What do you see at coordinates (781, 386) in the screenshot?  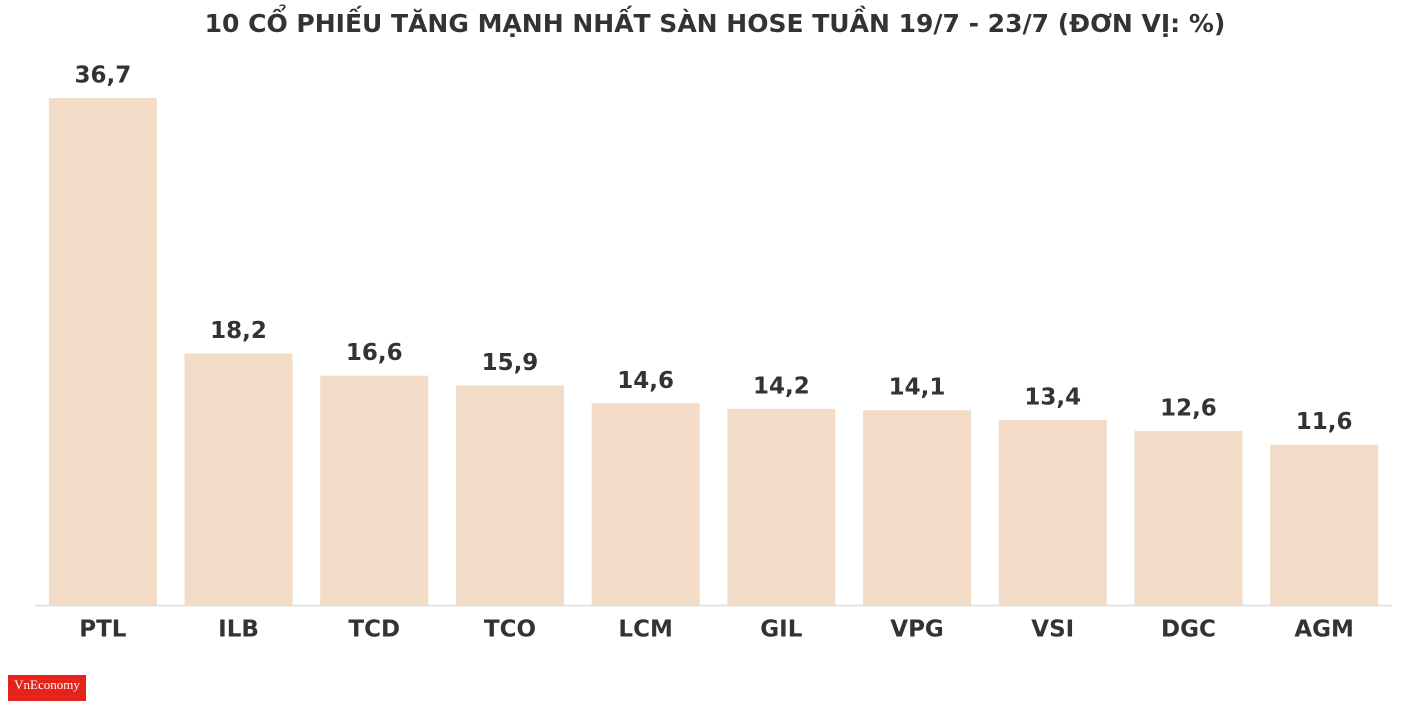 I see `value-label: 14,2` at bounding box center [781, 386].